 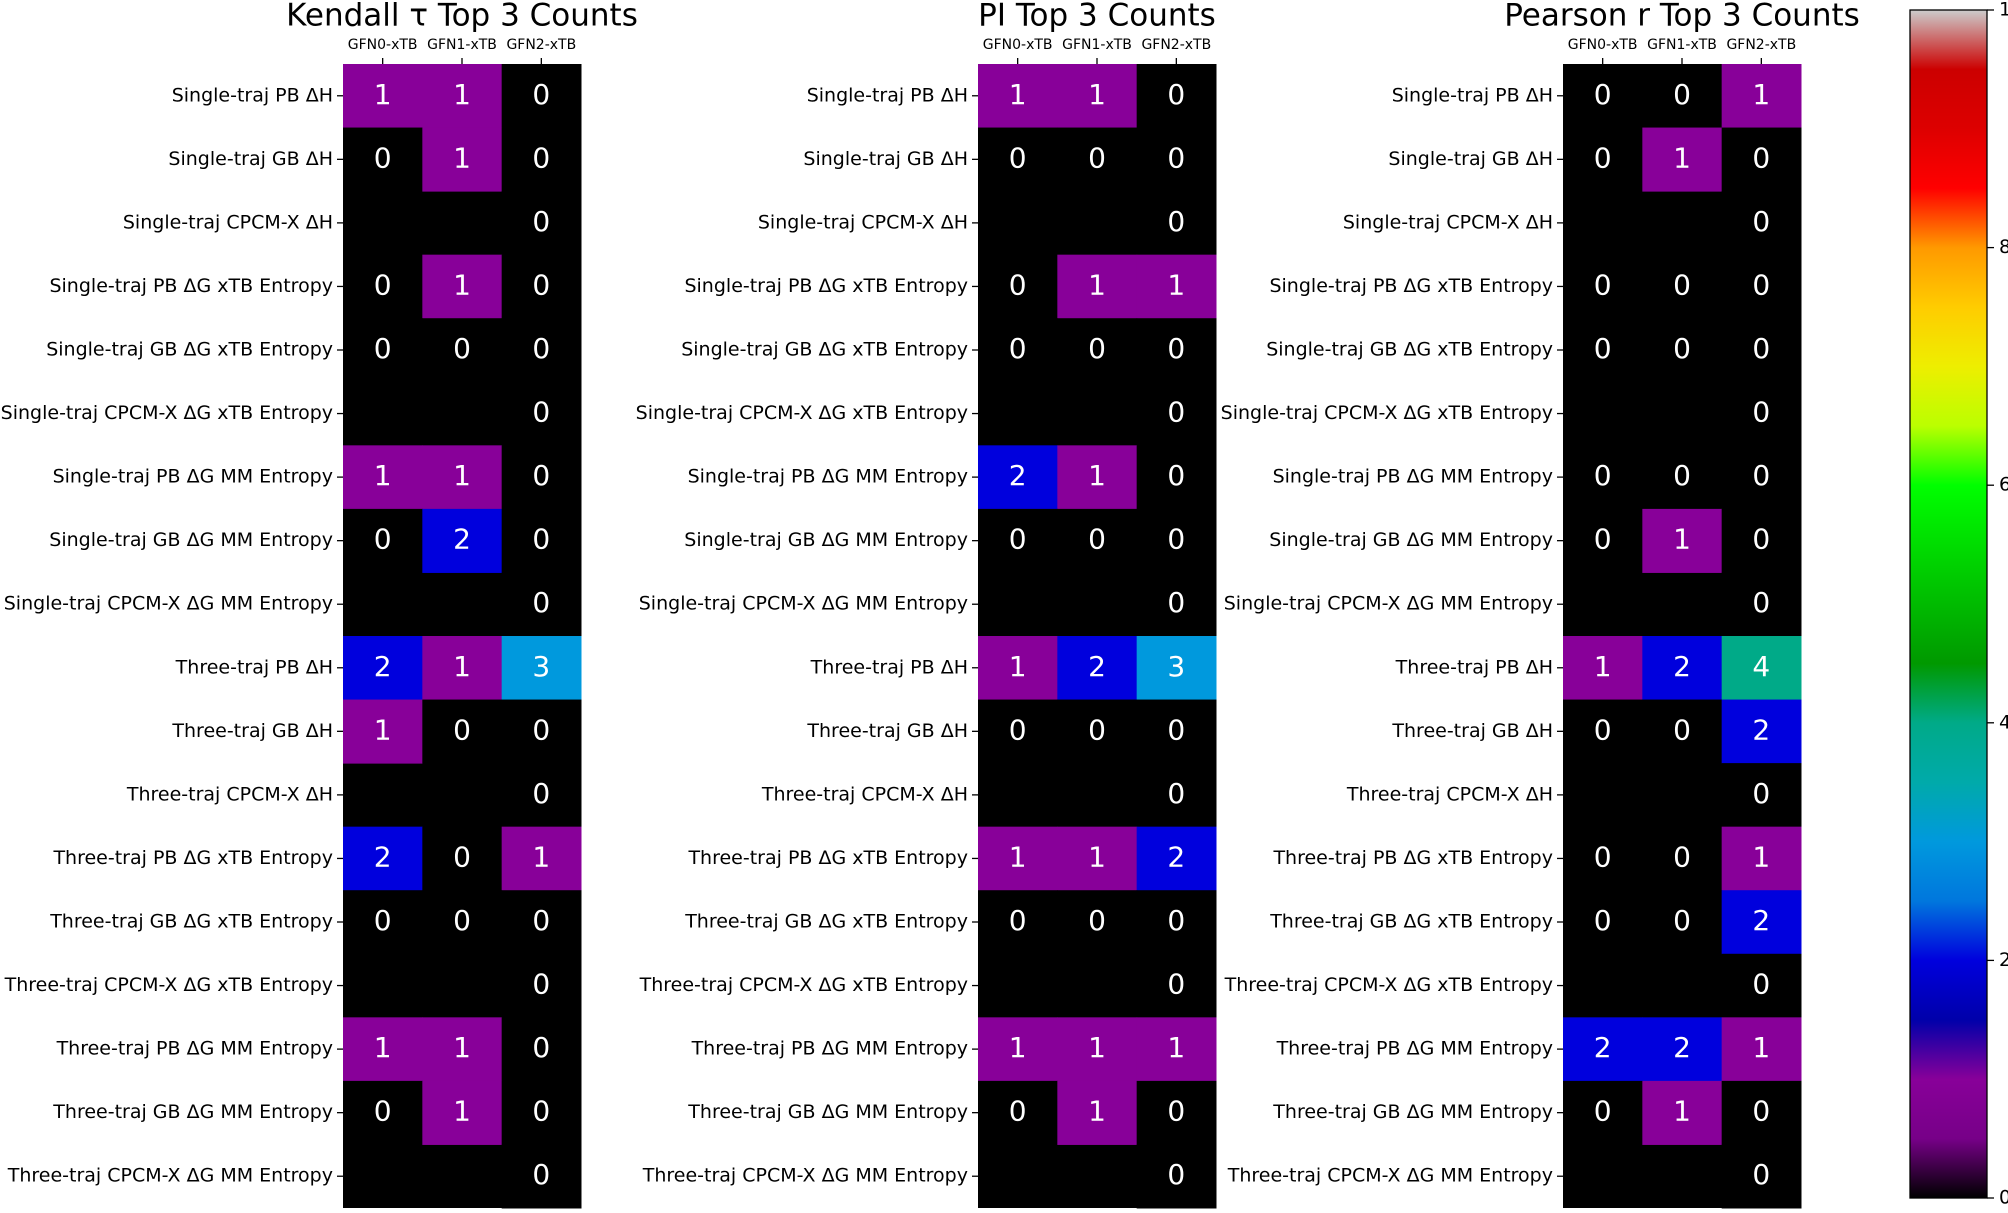 I want to click on column-label: GFN0-xTB, so click(x=1018, y=45).